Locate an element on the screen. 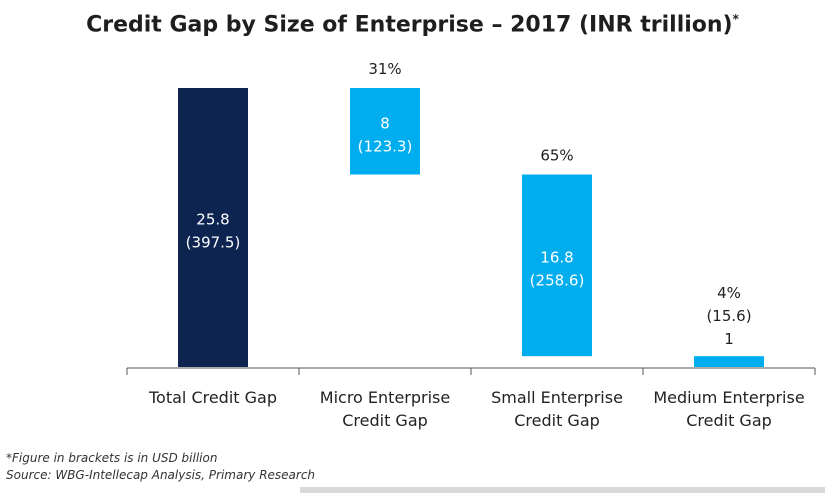  bar-value-label: 25.8 is located at coordinates (212, 220).